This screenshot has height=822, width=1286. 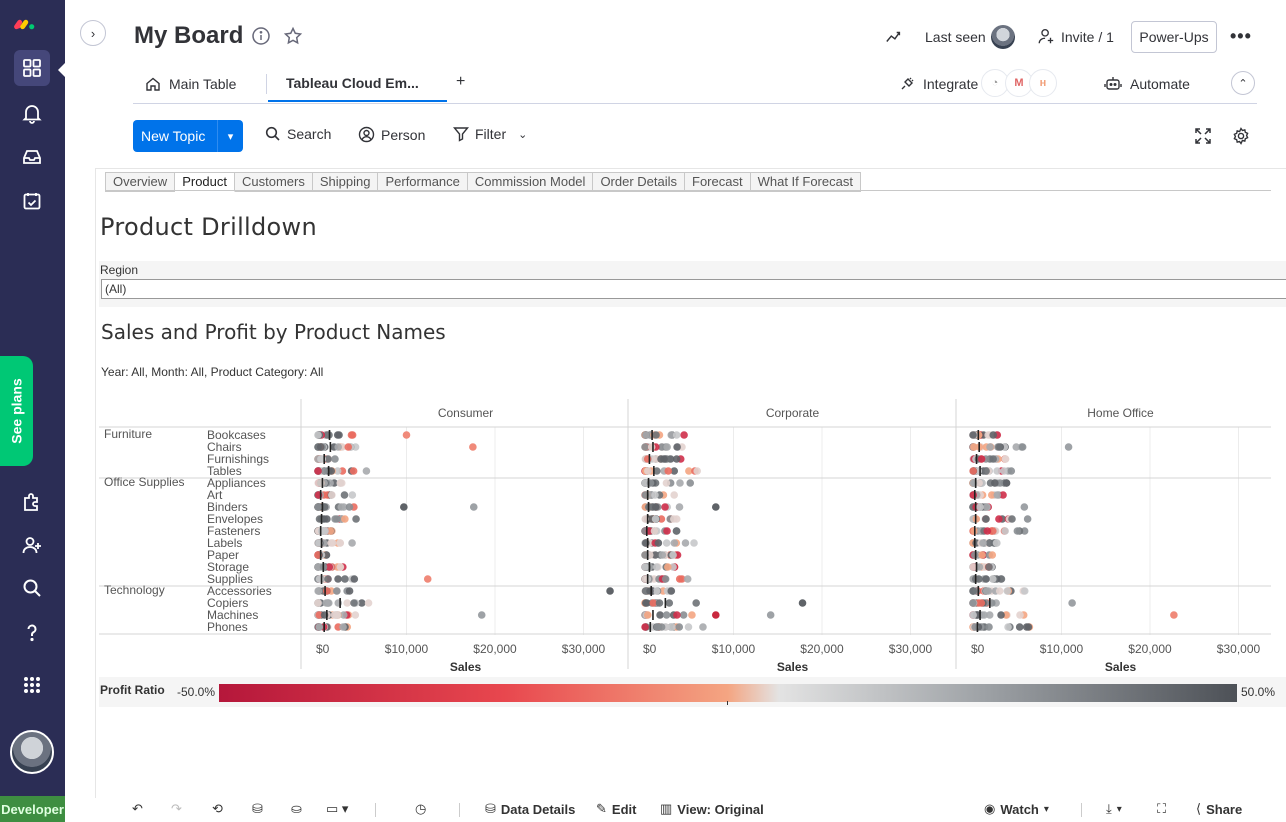 I want to click on subcategory-label: Copiers, so click(x=227, y=603).